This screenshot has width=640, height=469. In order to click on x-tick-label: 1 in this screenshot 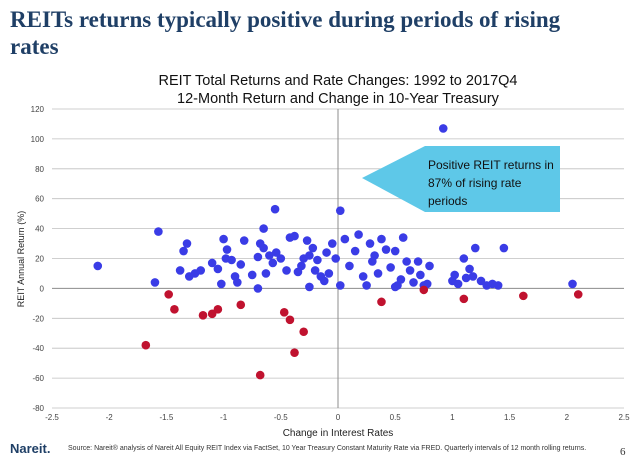, I will do `click(452, 417)`.